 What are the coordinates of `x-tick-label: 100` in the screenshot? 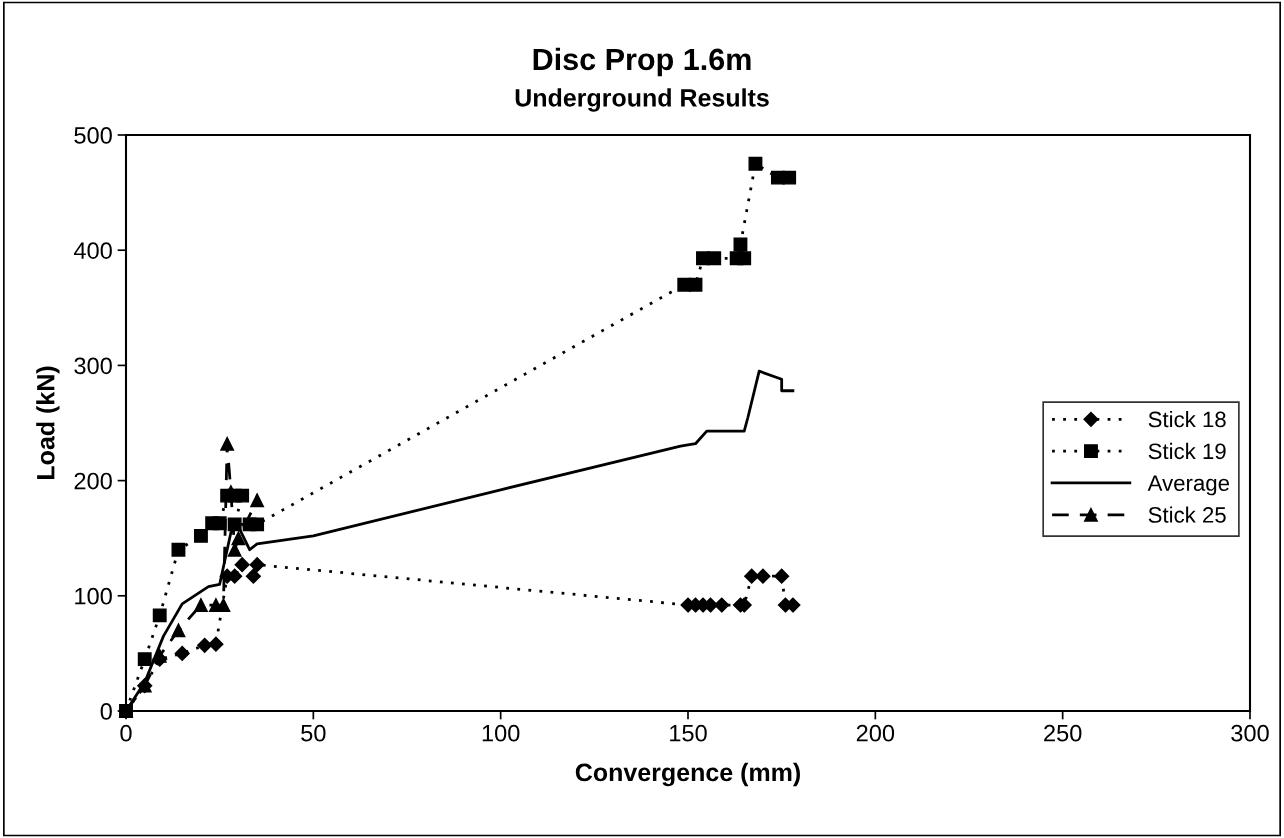 It's located at (501, 733).